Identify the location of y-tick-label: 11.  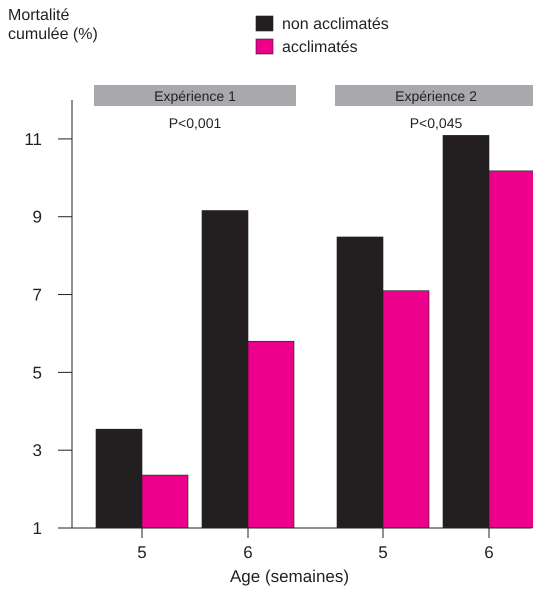
(33, 139).